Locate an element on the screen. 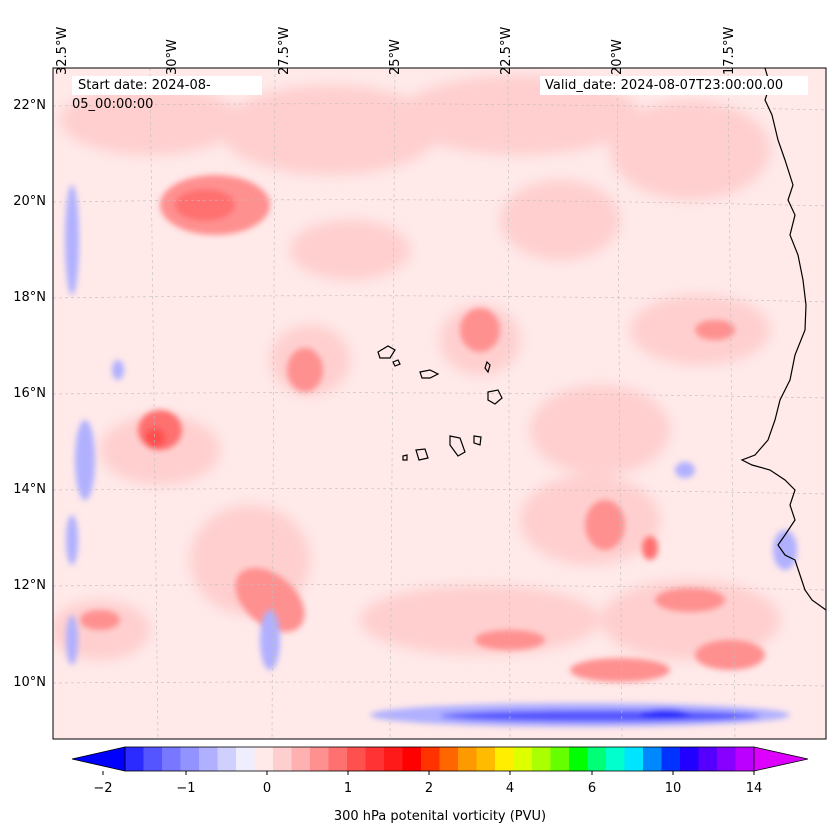  start-date-box: Start date: 2024-08-05_00:00:00 is located at coordinates (167, 94).